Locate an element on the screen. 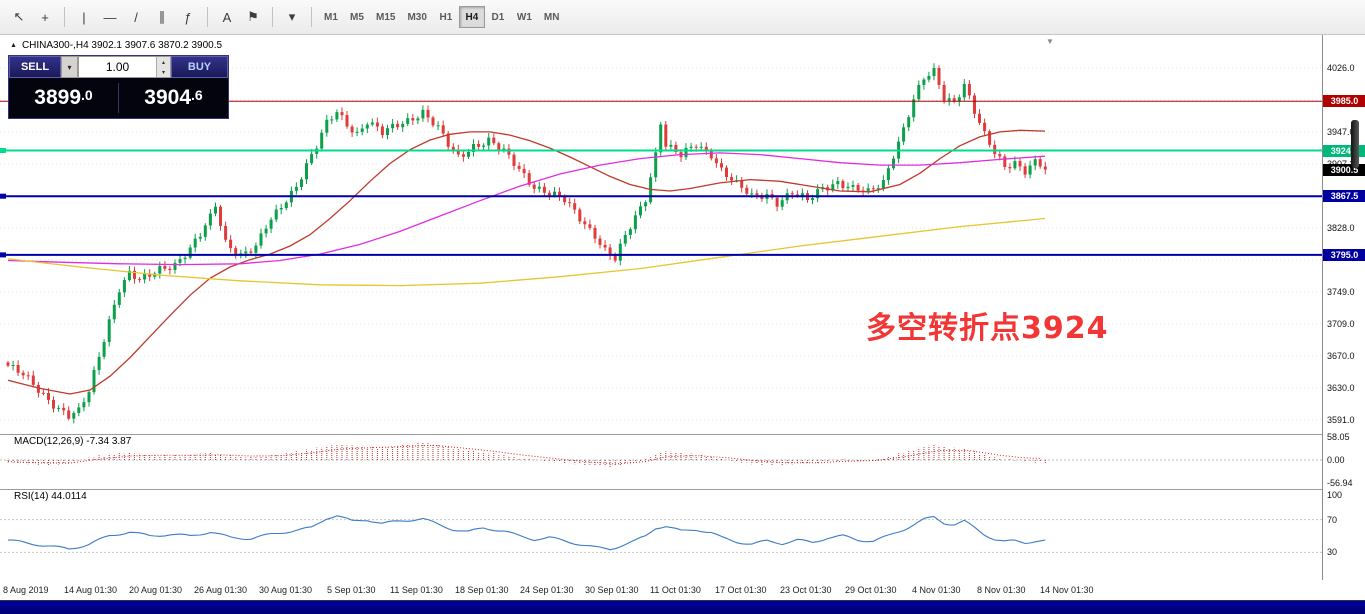  macd-axis-label: 58.05 is located at coordinates (1338, 437).